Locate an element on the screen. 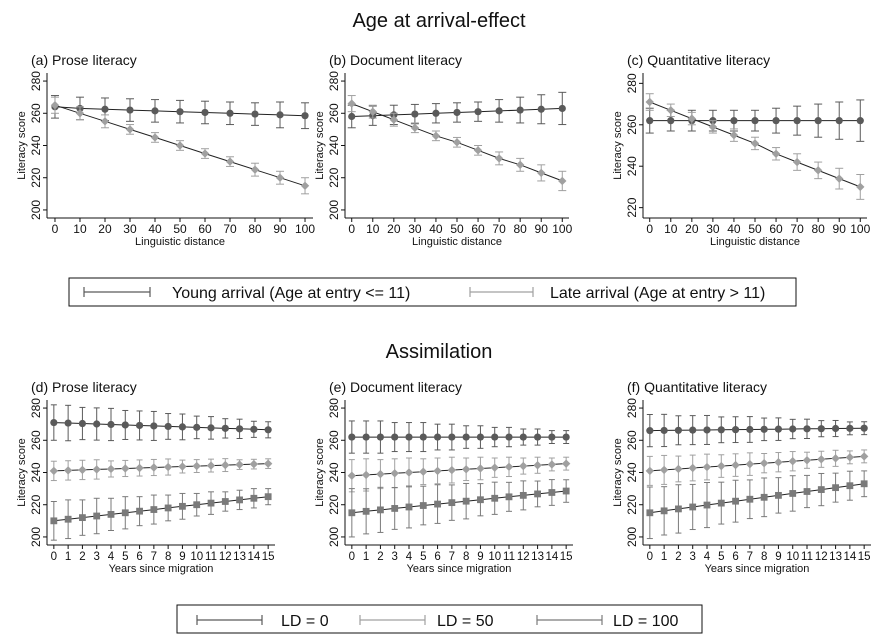 The height and width of the screenshot is (640, 878). x-tick-label: 12 is located at coordinates (225, 557).